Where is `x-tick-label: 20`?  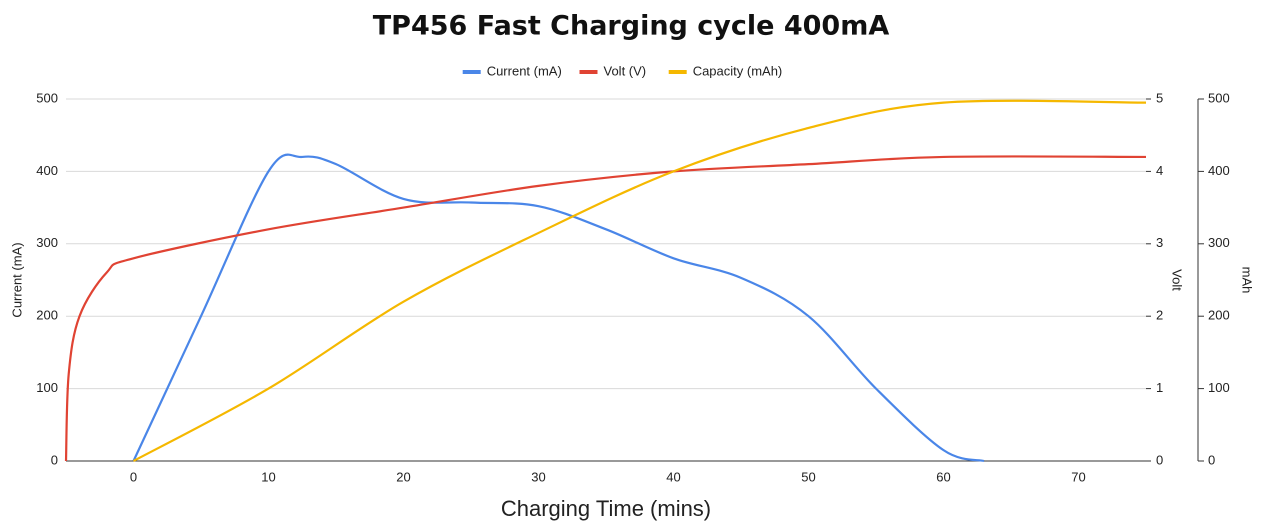
x-tick-label: 20 is located at coordinates (403, 476).